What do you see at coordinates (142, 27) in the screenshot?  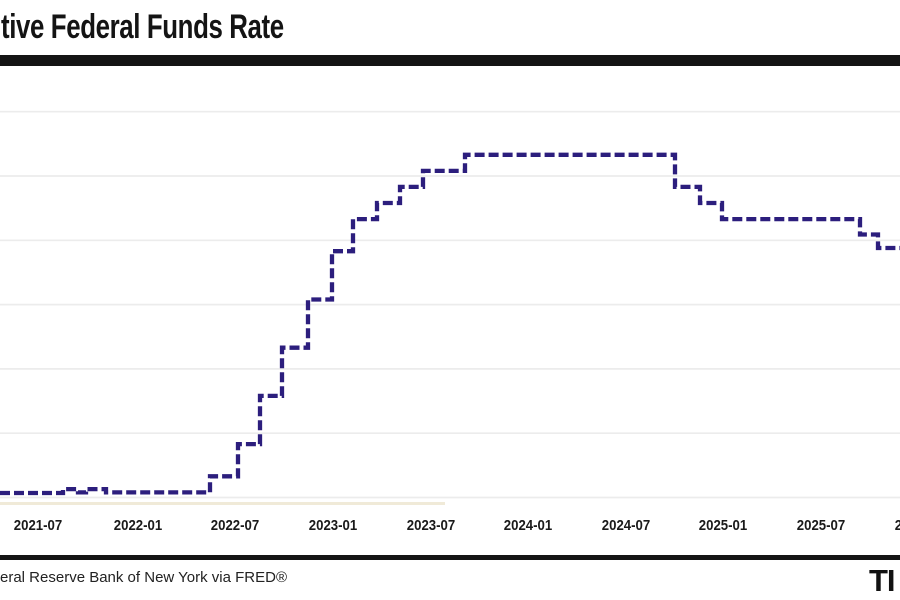 I see `chart-title: tive Federal Funds Rate` at bounding box center [142, 27].